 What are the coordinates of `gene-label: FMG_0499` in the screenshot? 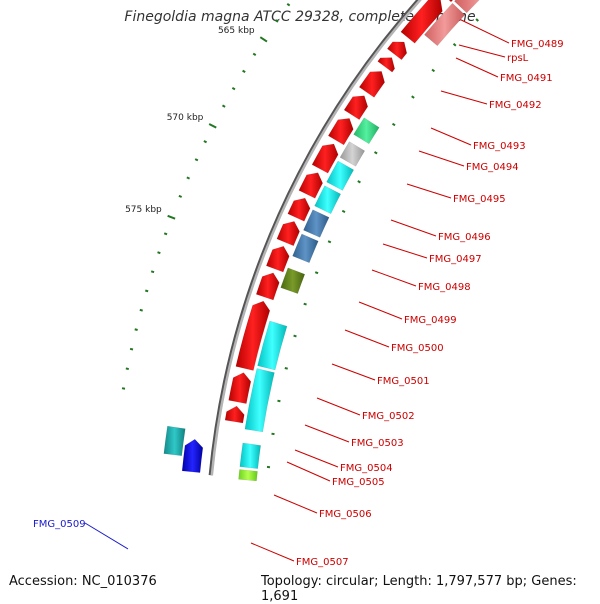 It's located at (430, 320).